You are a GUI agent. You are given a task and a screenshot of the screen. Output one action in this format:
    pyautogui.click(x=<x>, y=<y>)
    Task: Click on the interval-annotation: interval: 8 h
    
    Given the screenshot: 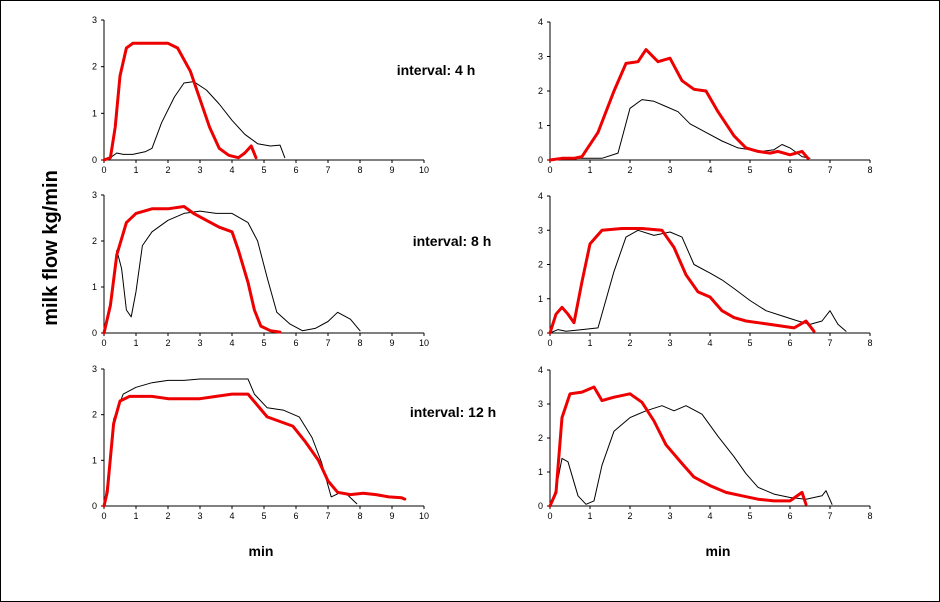 What is the action you would take?
    pyautogui.click(x=452, y=241)
    